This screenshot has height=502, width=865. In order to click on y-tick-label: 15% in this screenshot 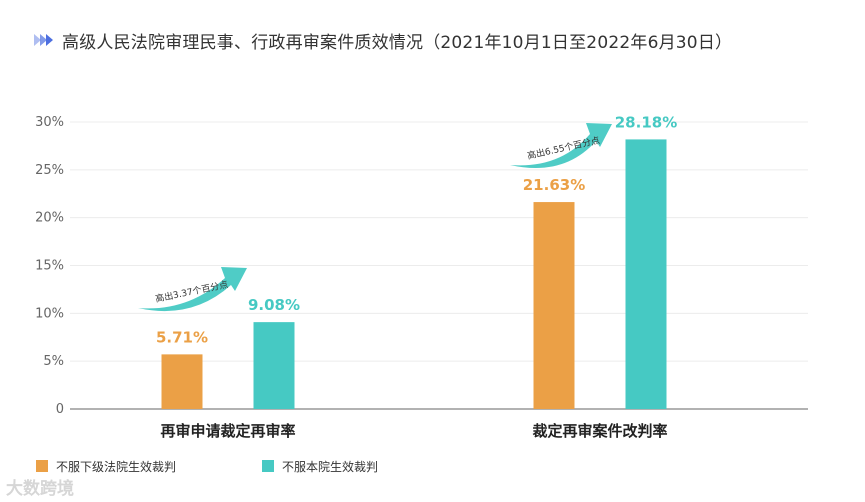, I will do `click(49, 266)`.